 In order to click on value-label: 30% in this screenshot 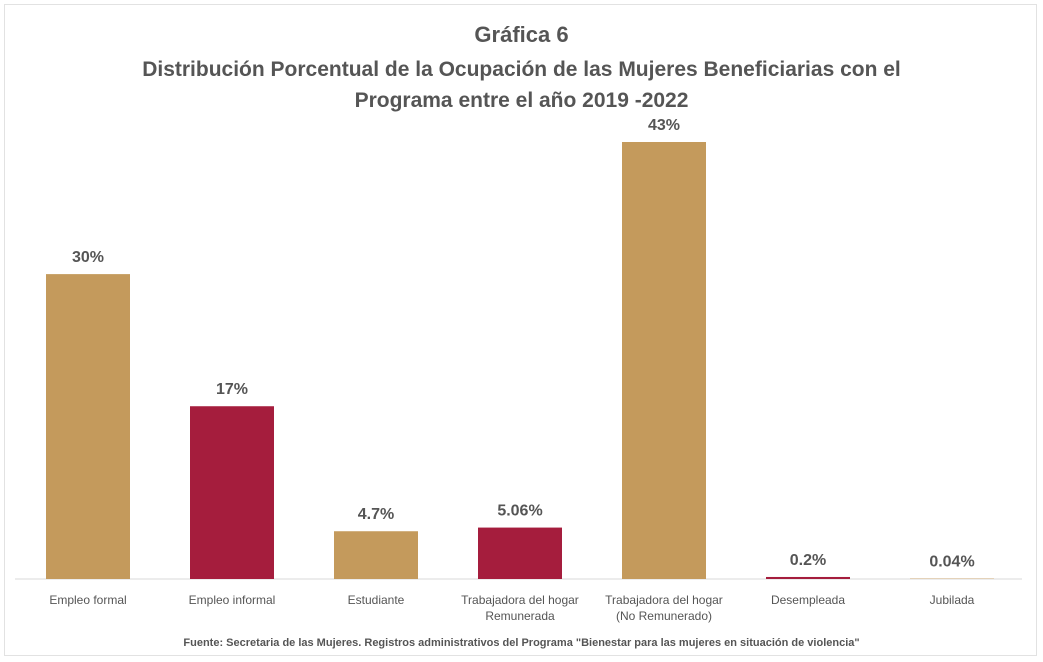, I will do `click(88, 257)`.